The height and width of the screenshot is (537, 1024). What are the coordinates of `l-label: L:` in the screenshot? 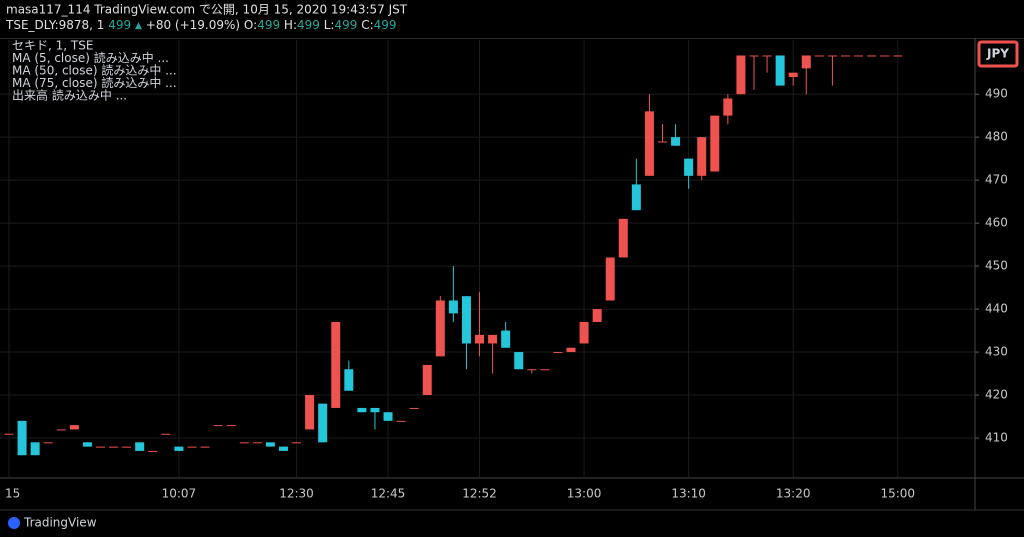 It's located at (329, 25).